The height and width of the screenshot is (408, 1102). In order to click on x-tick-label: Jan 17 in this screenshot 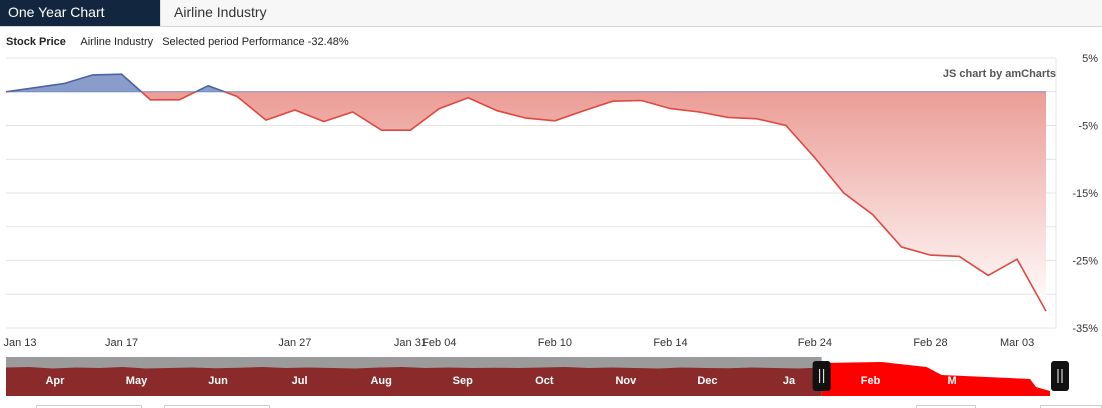, I will do `click(121, 343)`.